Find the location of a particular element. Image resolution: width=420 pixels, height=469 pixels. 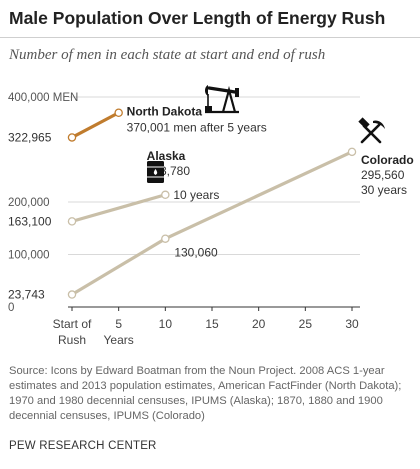

y-tick-label: 400,000 MEN is located at coordinates (43, 98).